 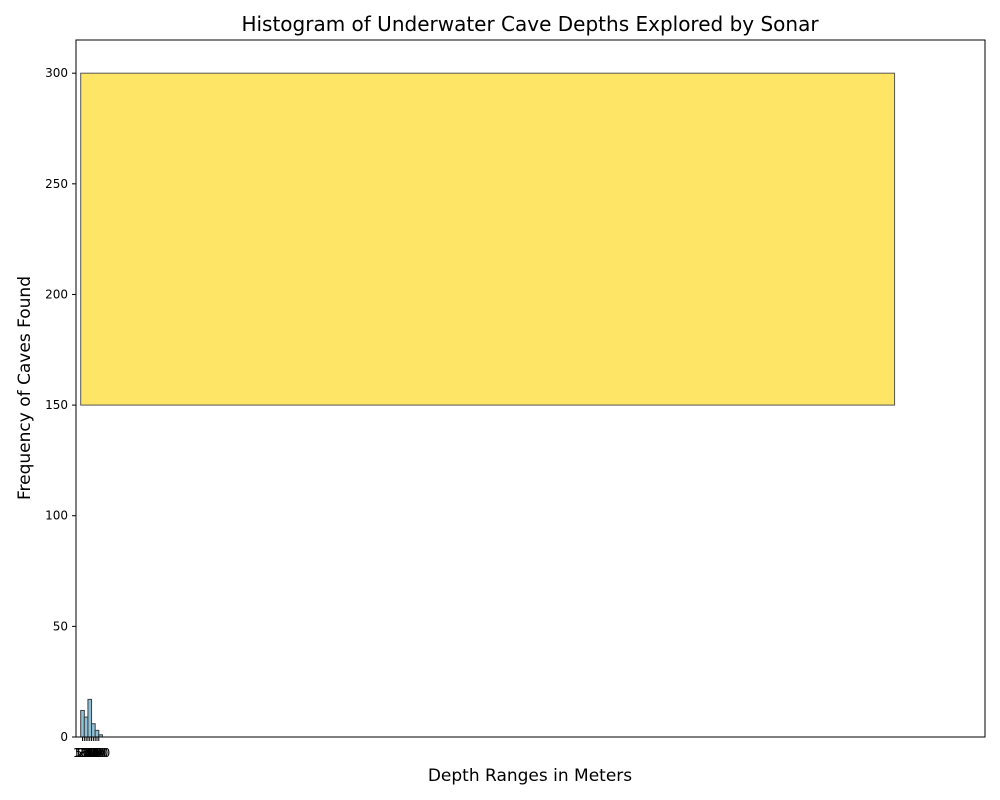 I want to click on x-tick-label: 150, so click(x=86, y=753).